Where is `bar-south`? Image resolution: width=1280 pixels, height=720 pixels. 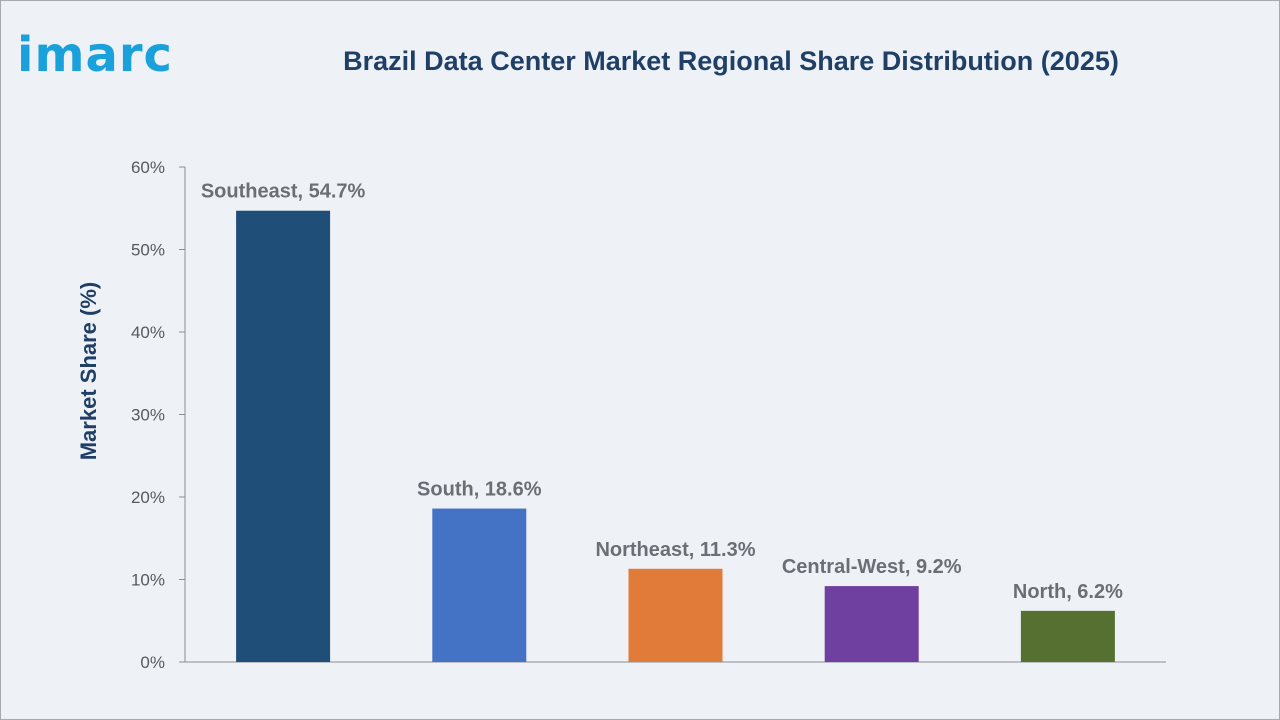
bar-south is located at coordinates (479, 585).